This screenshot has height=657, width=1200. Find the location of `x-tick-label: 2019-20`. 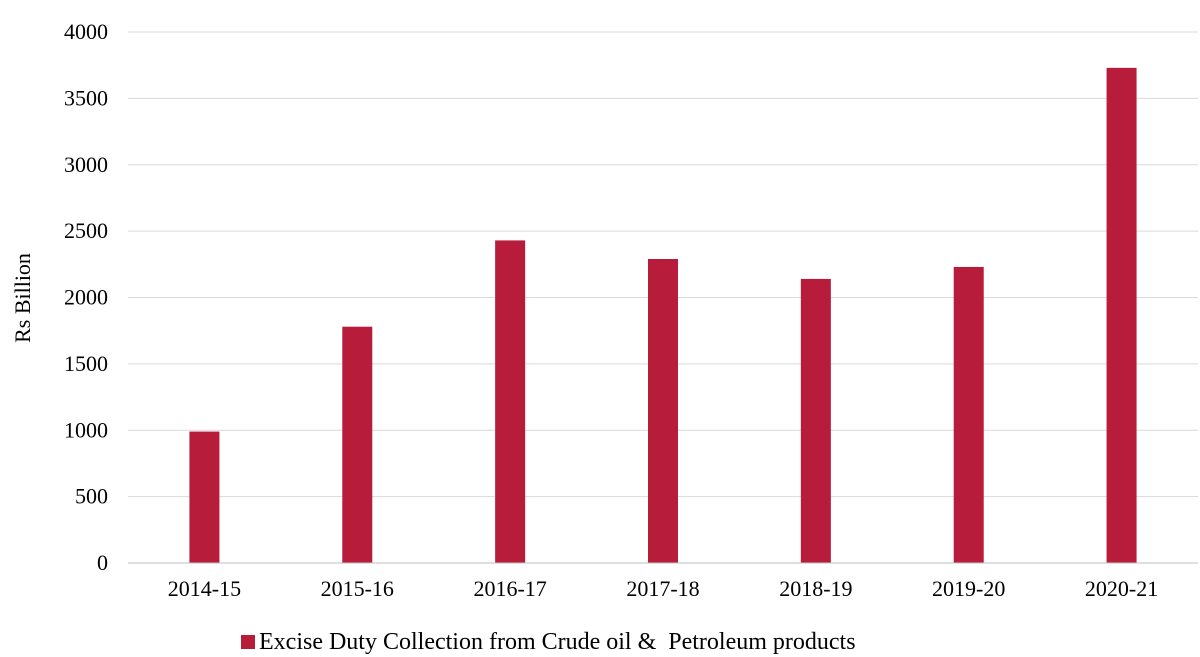

x-tick-label: 2019-20 is located at coordinates (968, 588).